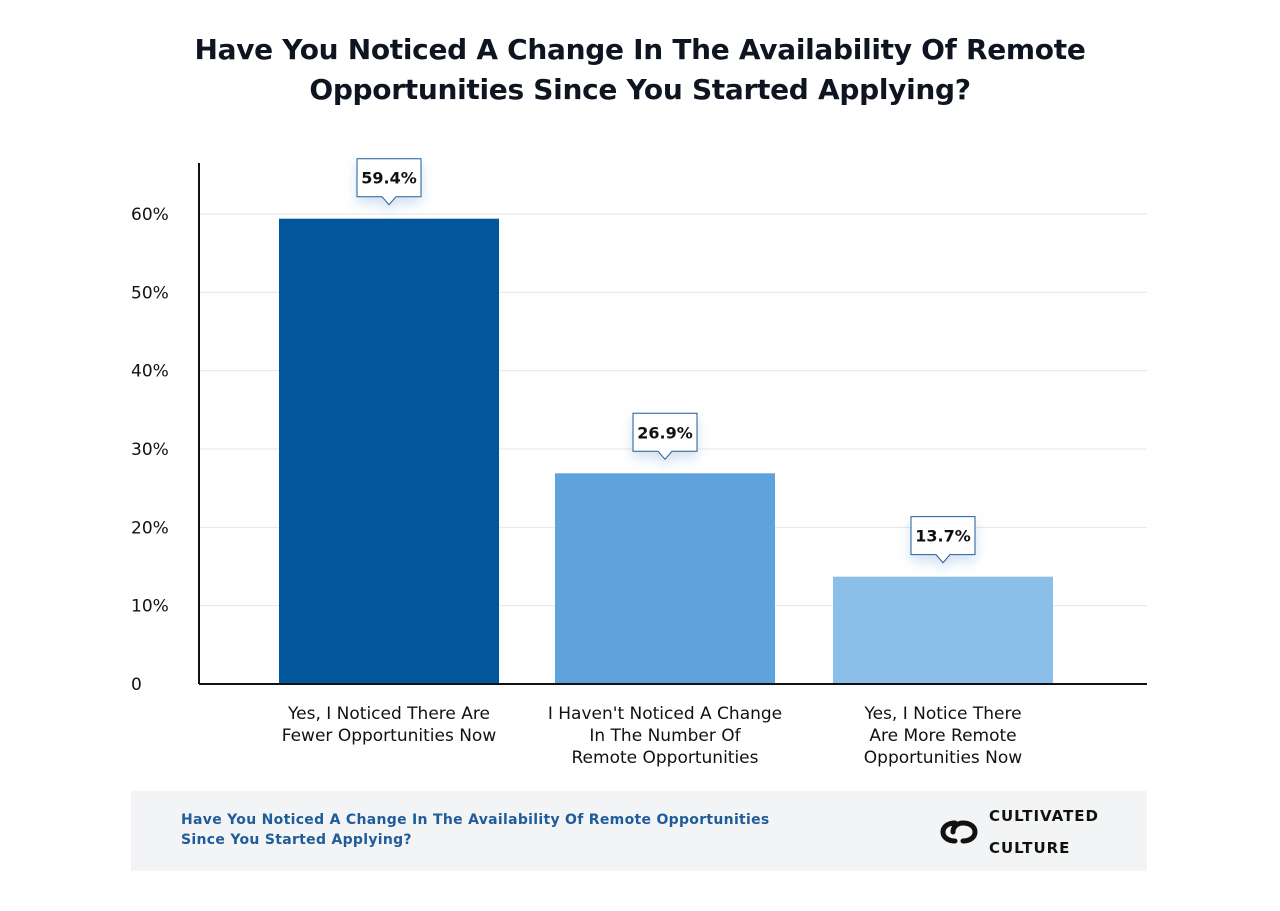 This screenshot has width=1280, height=911. Describe the element at coordinates (296, 840) in the screenshot. I see `footer-caption-line-2: Since You Started Applying?` at that location.